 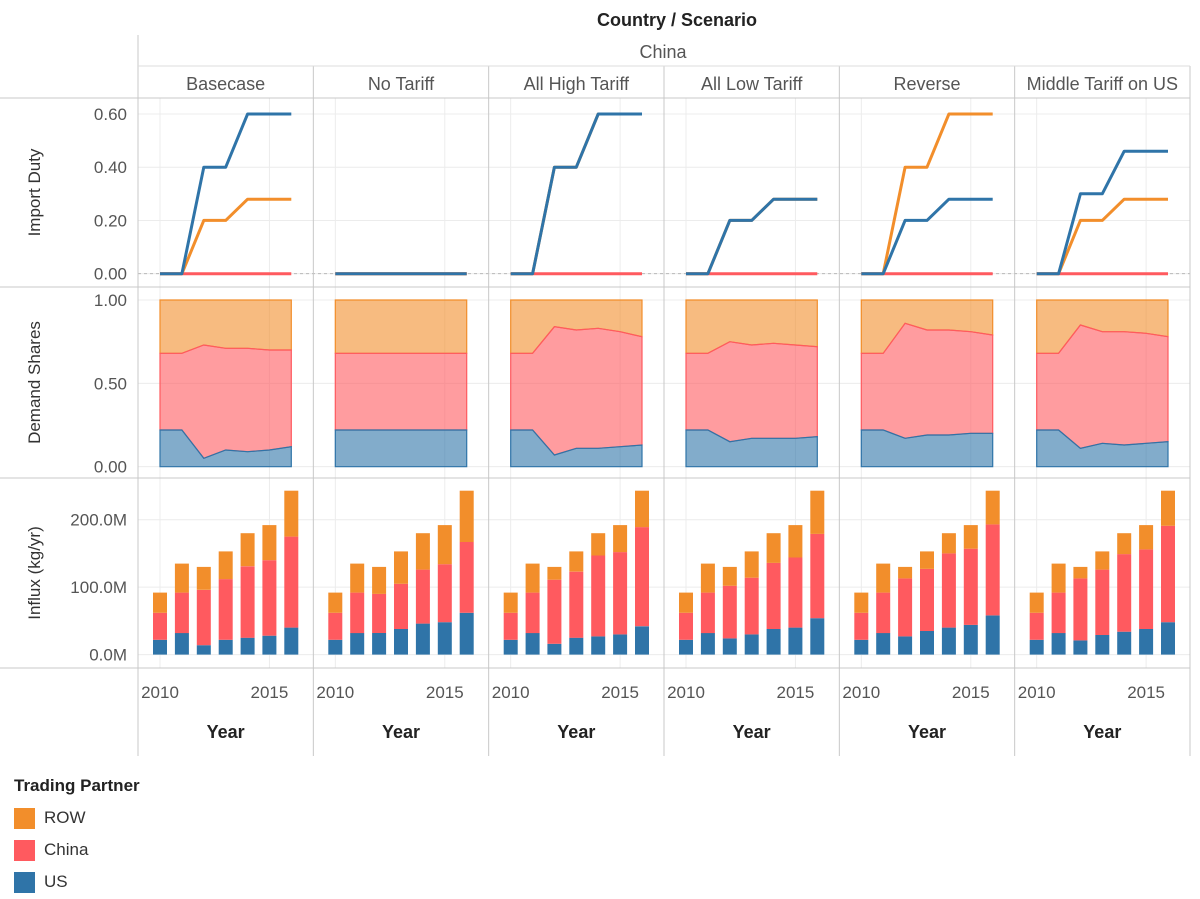 What do you see at coordinates (160, 692) in the screenshot?
I see `x-tick-label-0-0: 2010` at bounding box center [160, 692].